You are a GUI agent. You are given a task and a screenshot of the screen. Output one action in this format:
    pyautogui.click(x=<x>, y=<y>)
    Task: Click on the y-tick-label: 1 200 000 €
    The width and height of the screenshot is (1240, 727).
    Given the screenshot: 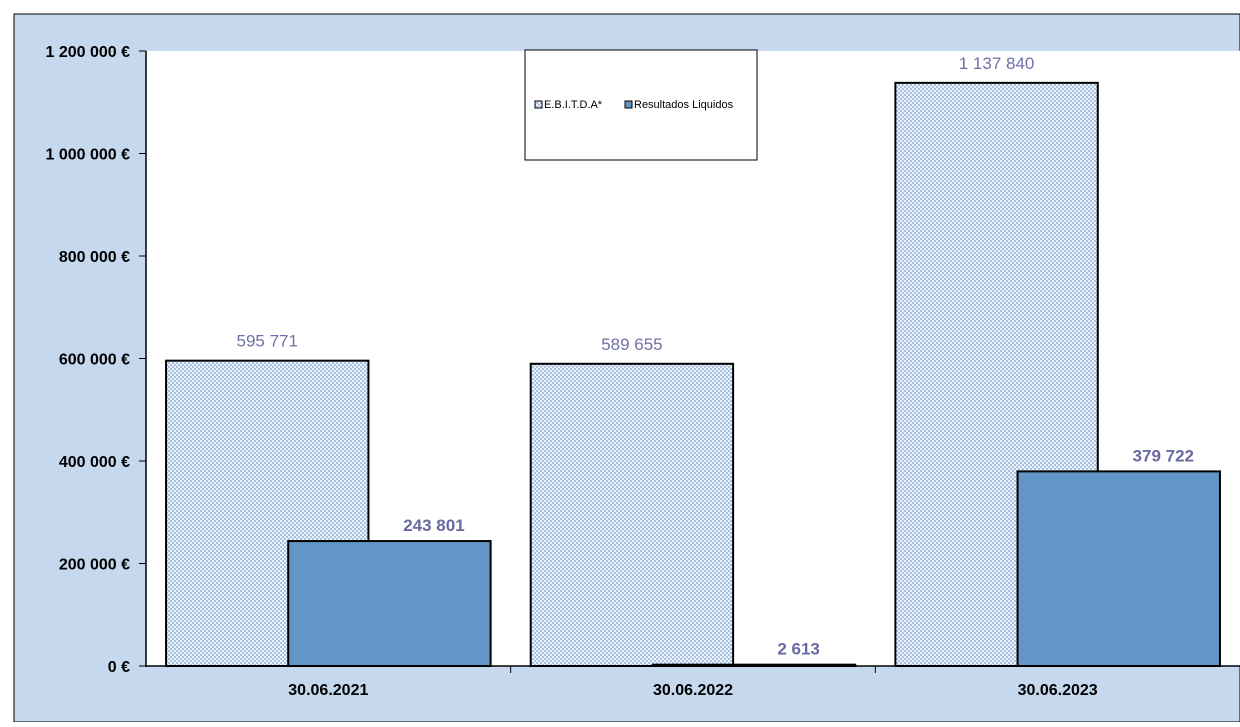 What is the action you would take?
    pyautogui.click(x=87, y=52)
    